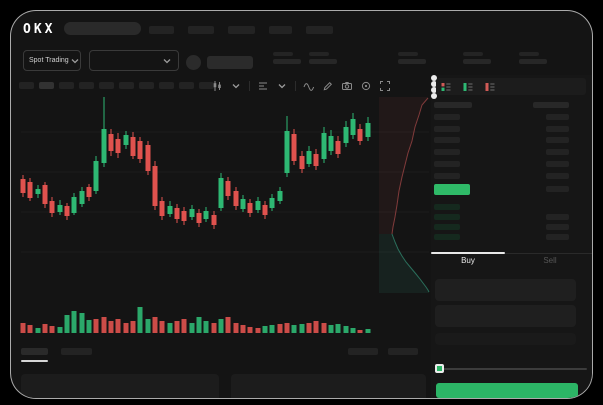 Image resolution: width=603 pixels, height=405 pixels. Describe the element at coordinates (116, 85) in the screenshot. I see `timeframe-toolbar` at that location.